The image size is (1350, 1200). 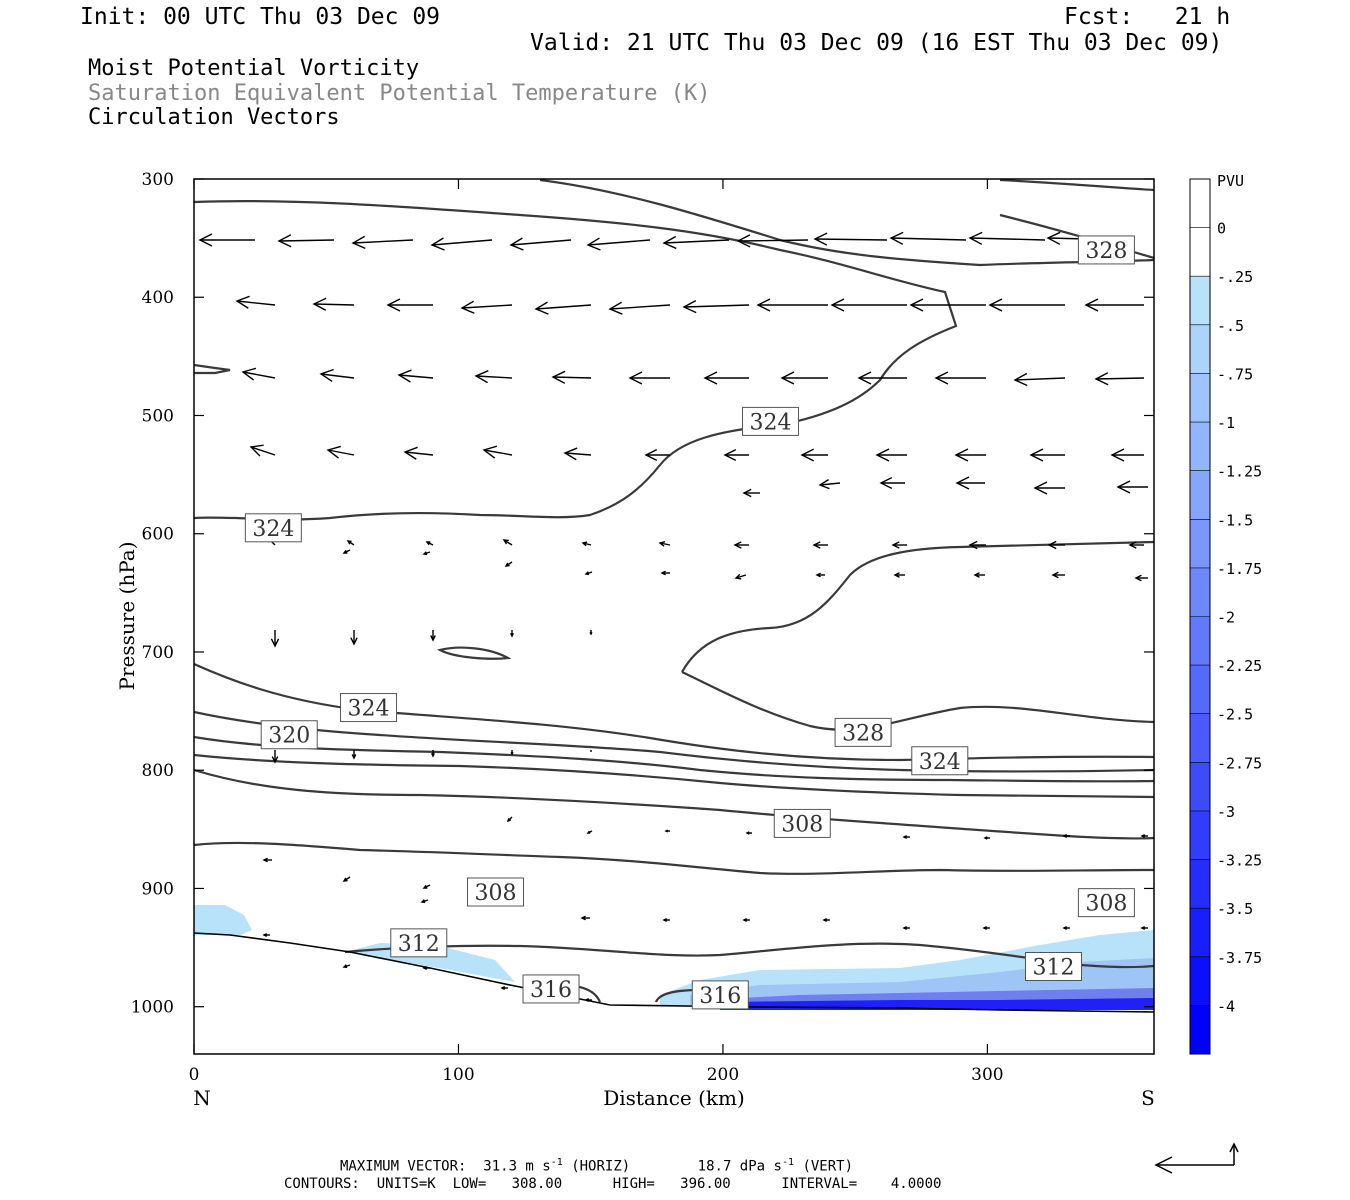 I want to click on x-axis-label: Distance (km), so click(x=674, y=1098).